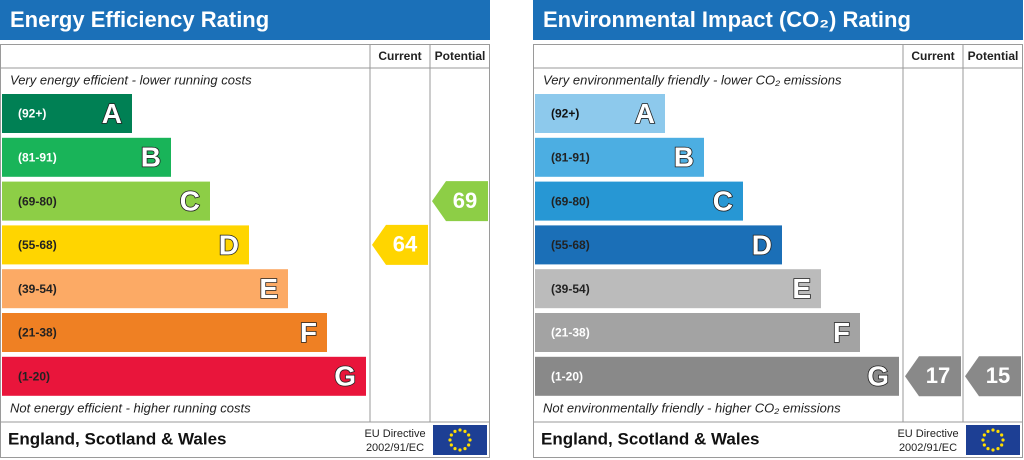 This screenshot has width=1024, height=460. I want to click on panel-title: Environmental Impact (CO₂) Rating, so click(727, 19).